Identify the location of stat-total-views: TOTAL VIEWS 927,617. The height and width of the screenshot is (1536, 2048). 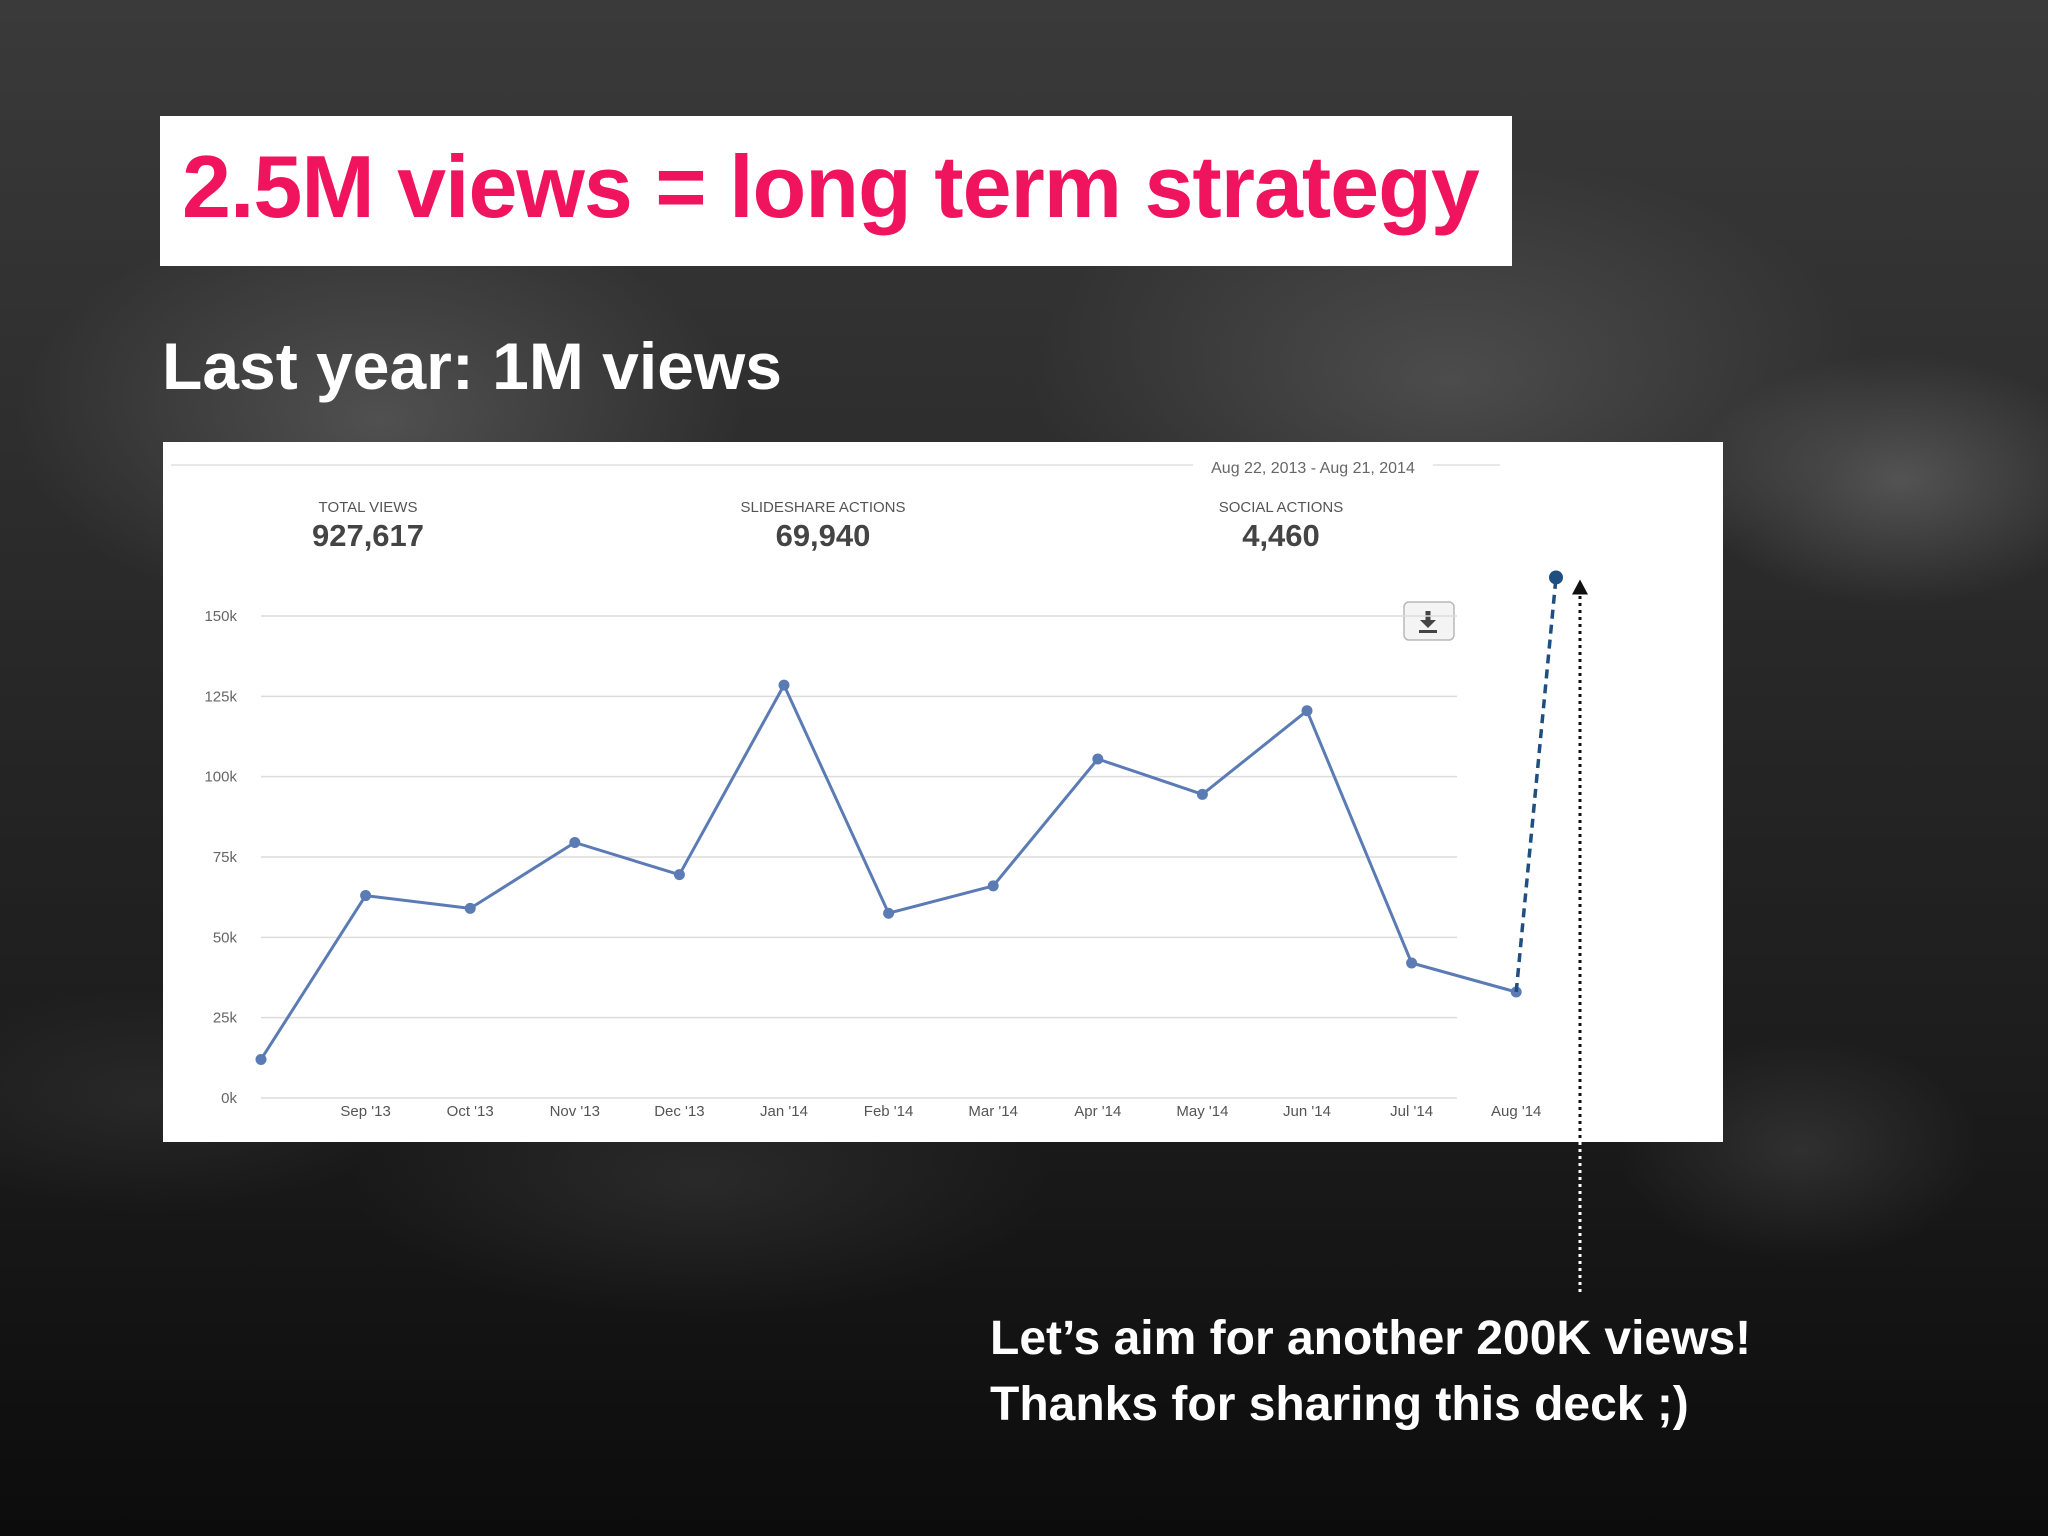
(368, 526).